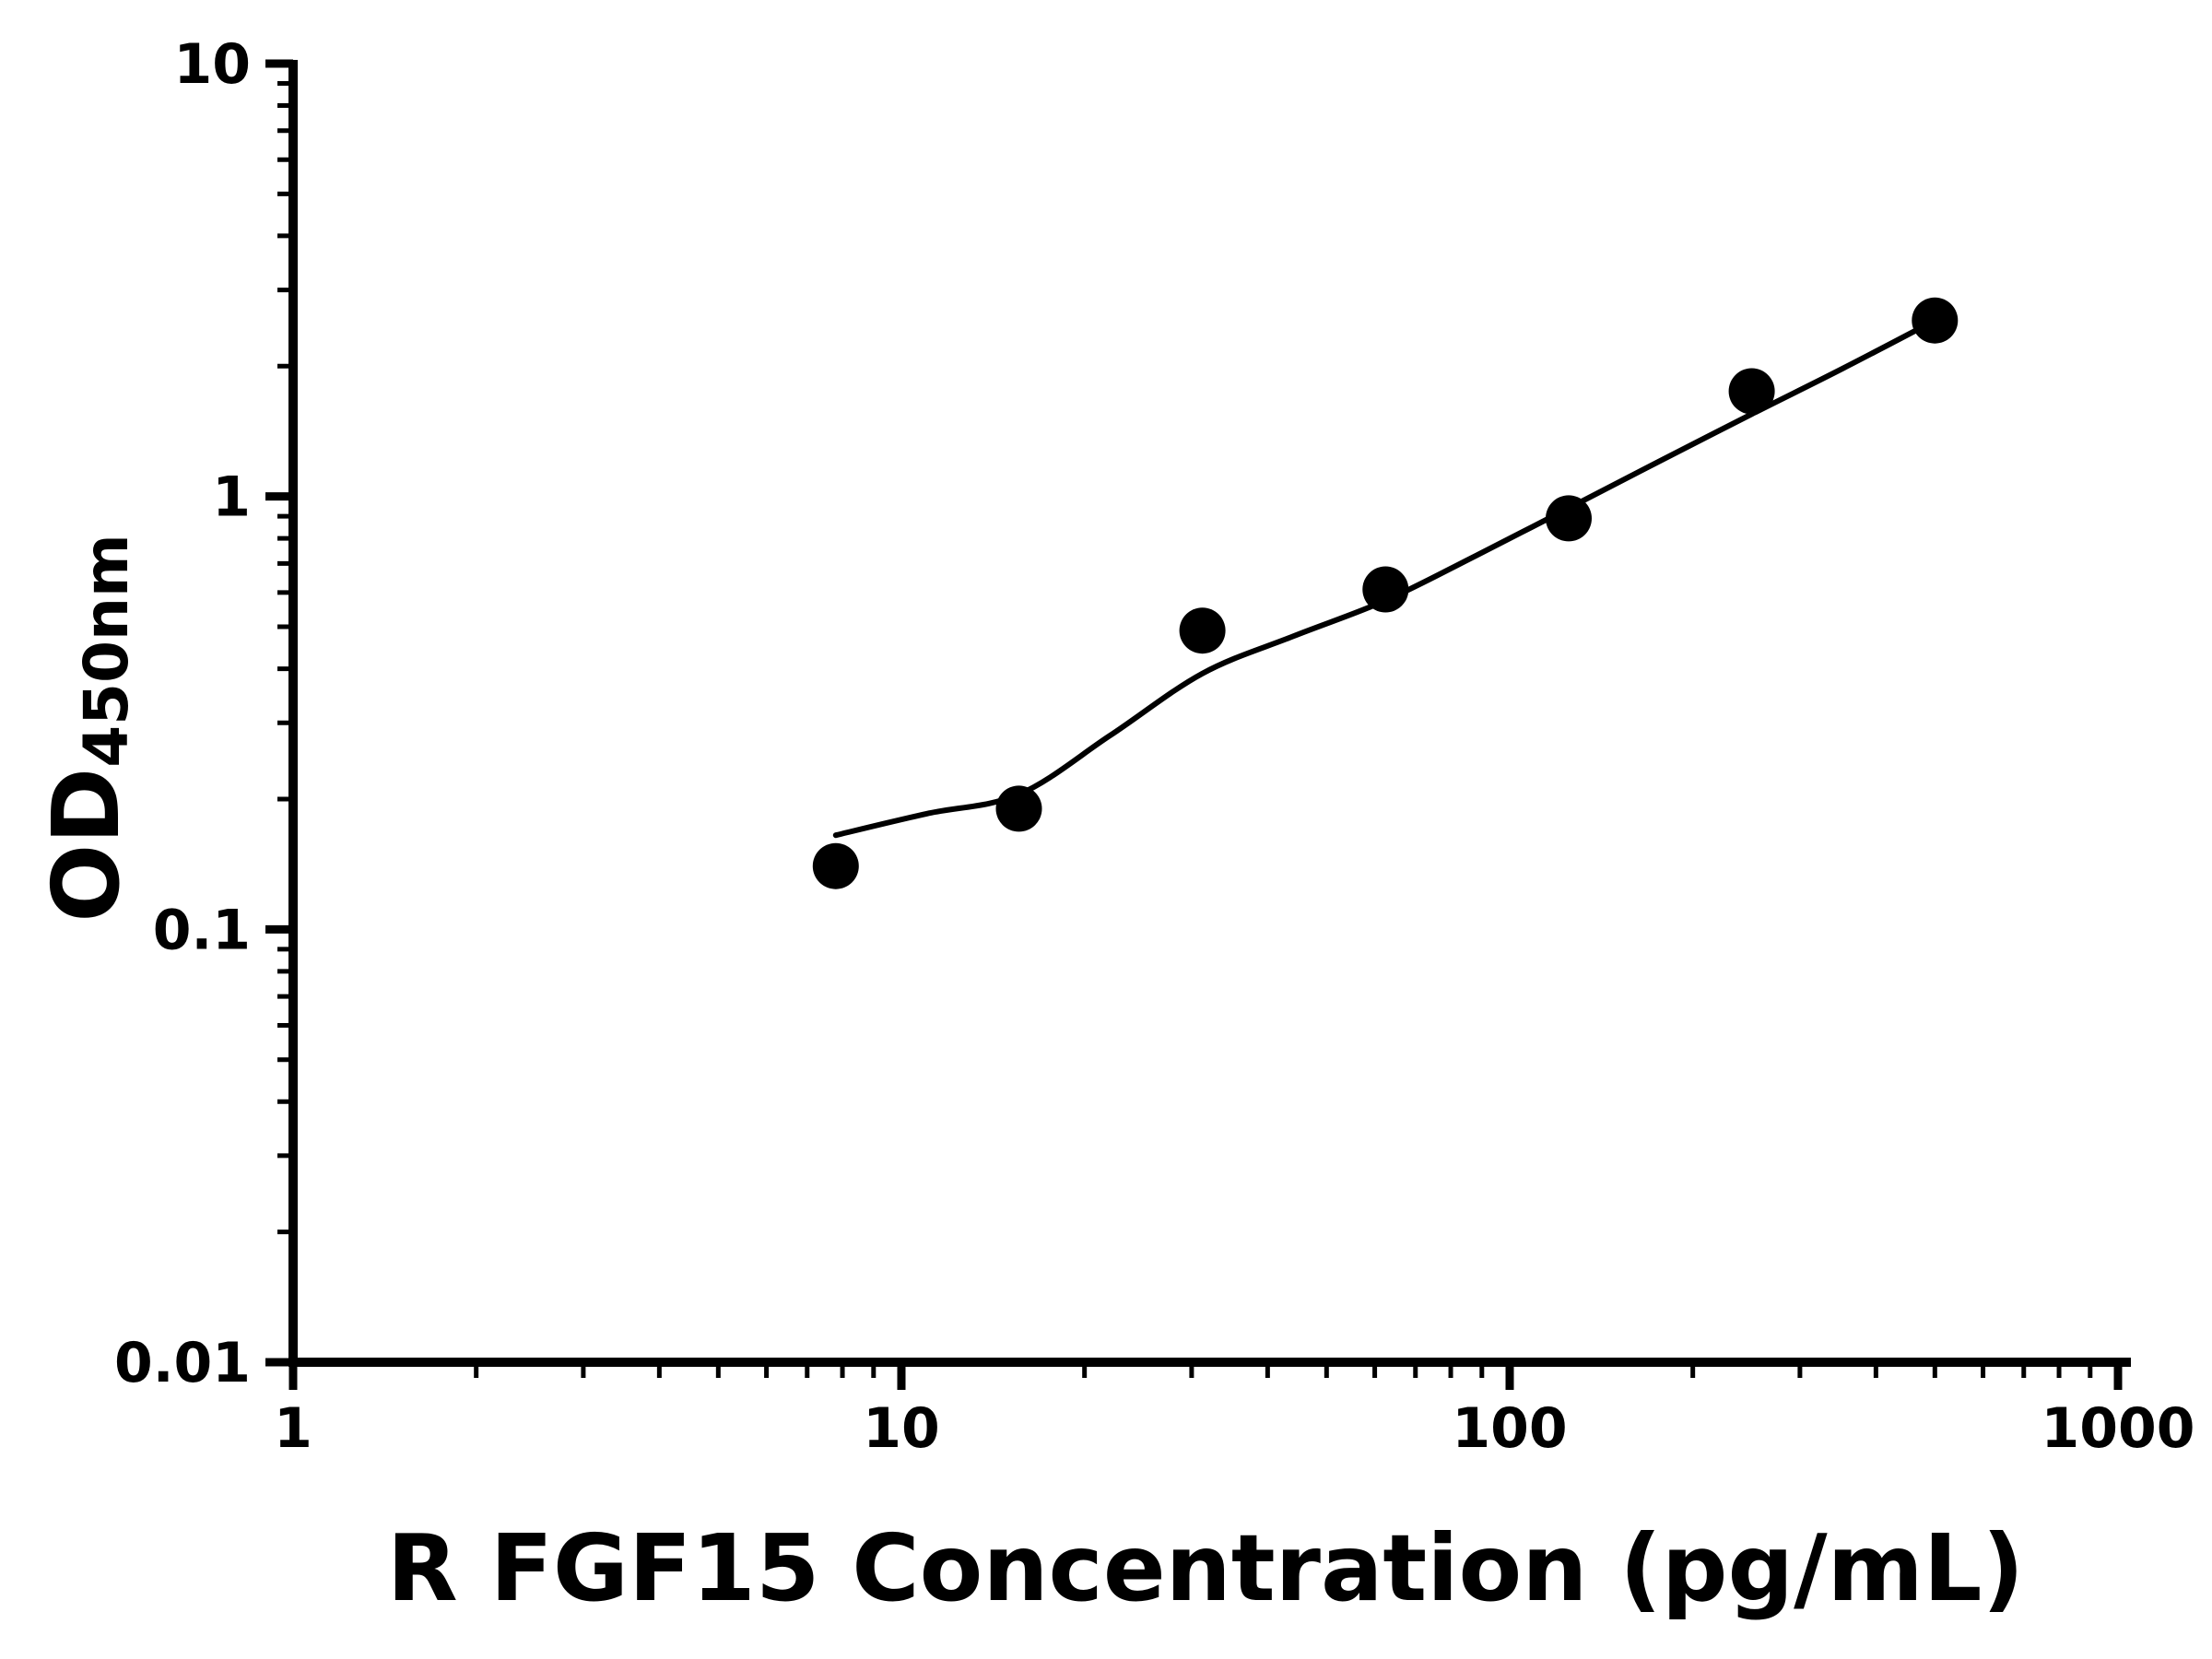 This screenshot has height=1659, width=2212. I want to click on x-tick-label: 1000, so click(2118, 1428).